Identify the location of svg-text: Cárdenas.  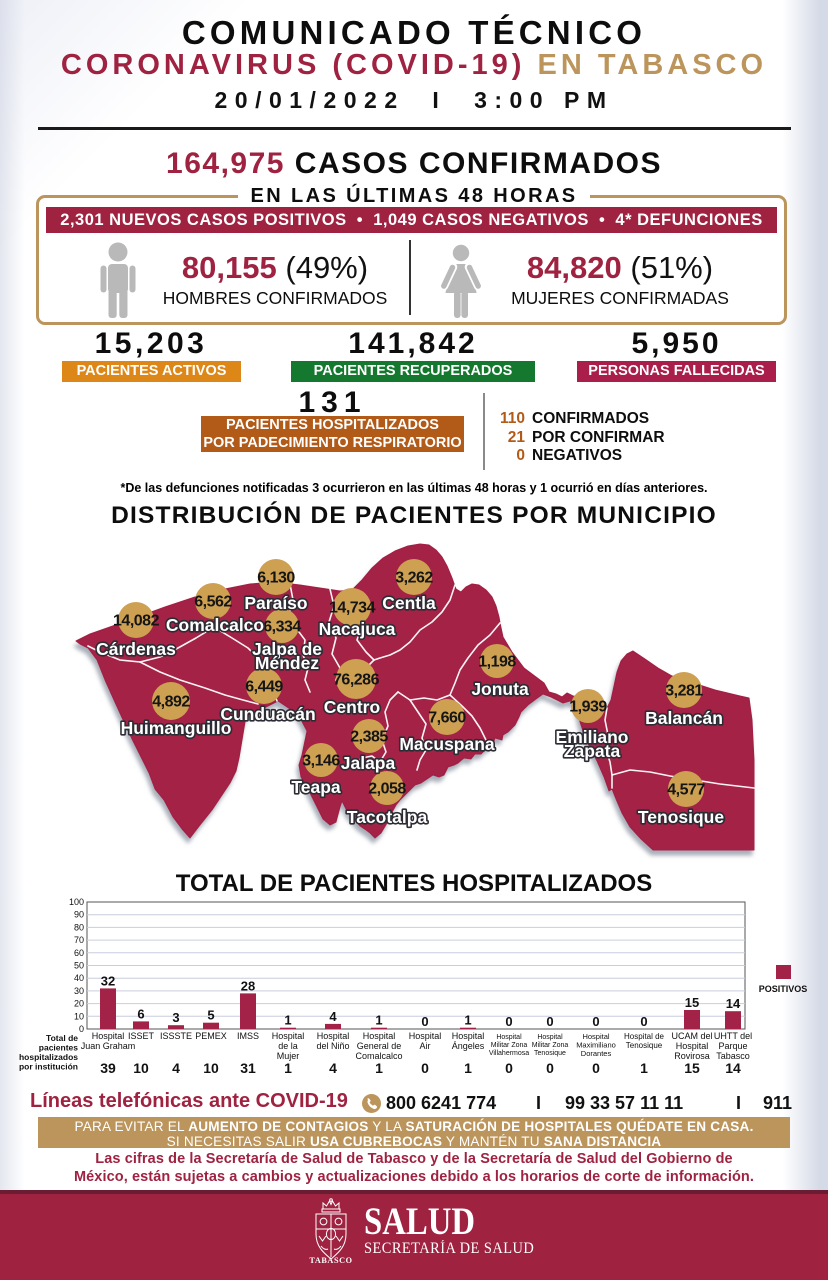
(136, 649).